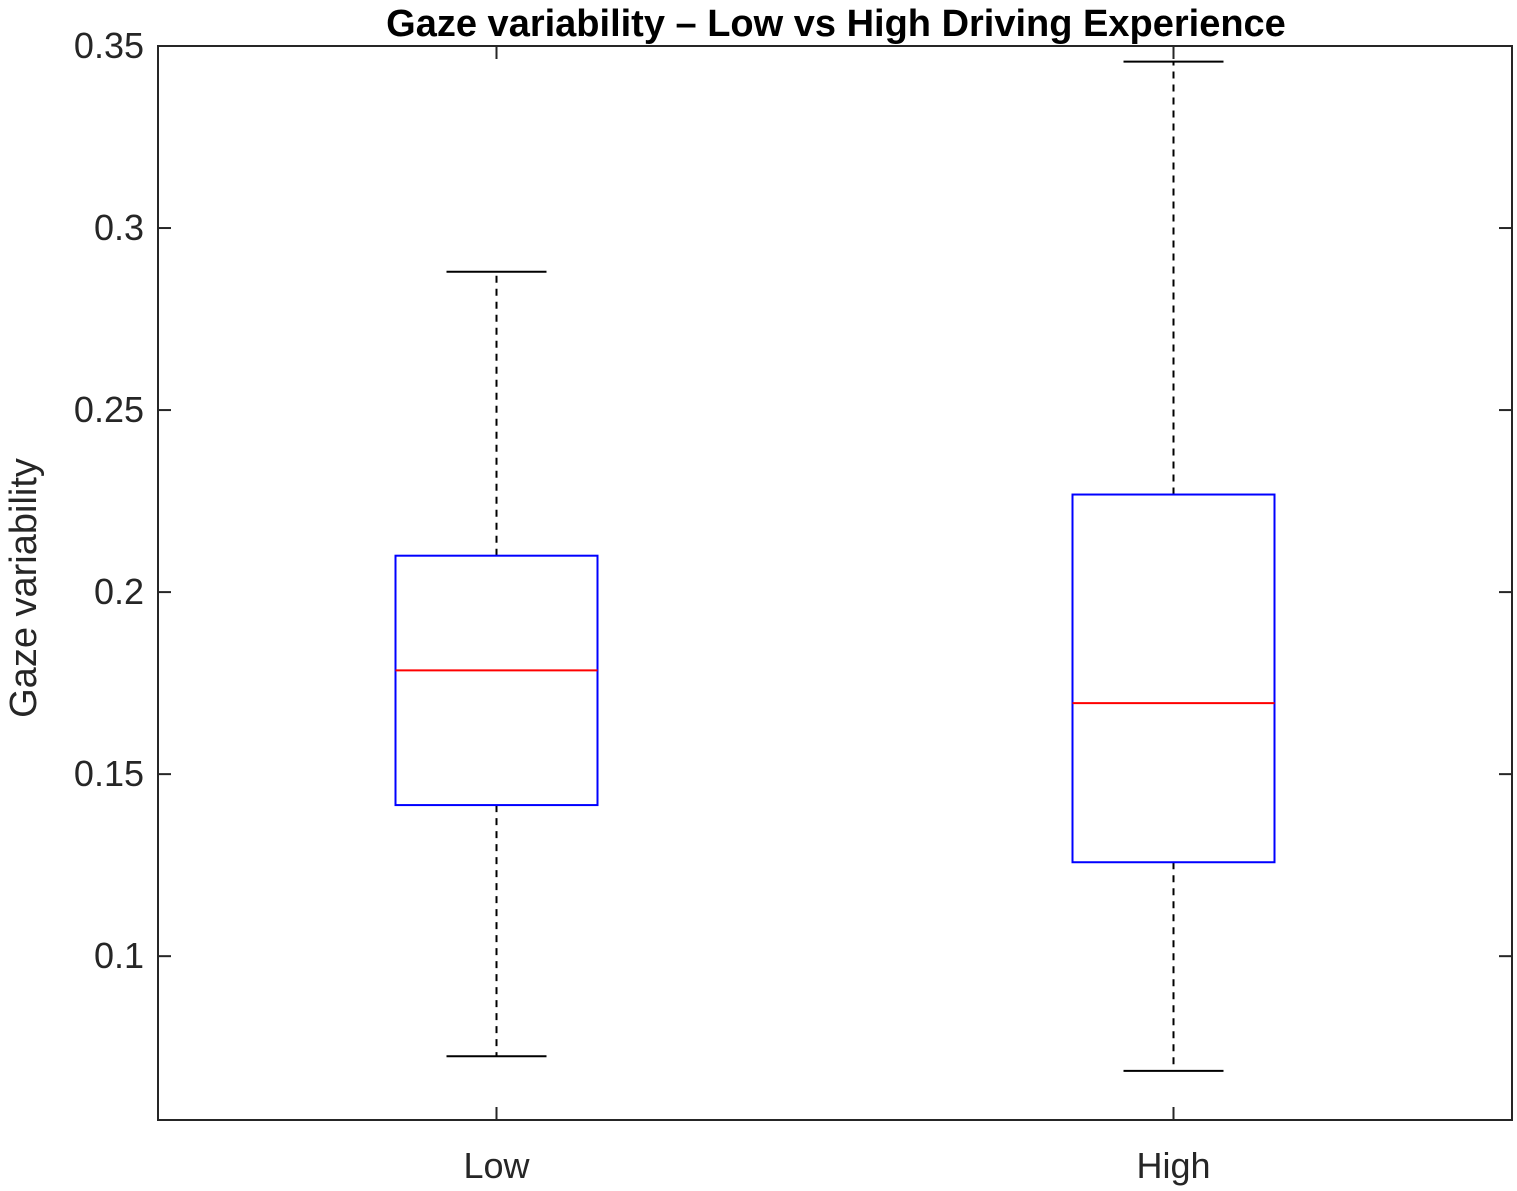 This screenshot has height=1191, width=1517. Describe the element at coordinates (496, 1165) in the screenshot. I see `x-tick-label: Low` at that location.